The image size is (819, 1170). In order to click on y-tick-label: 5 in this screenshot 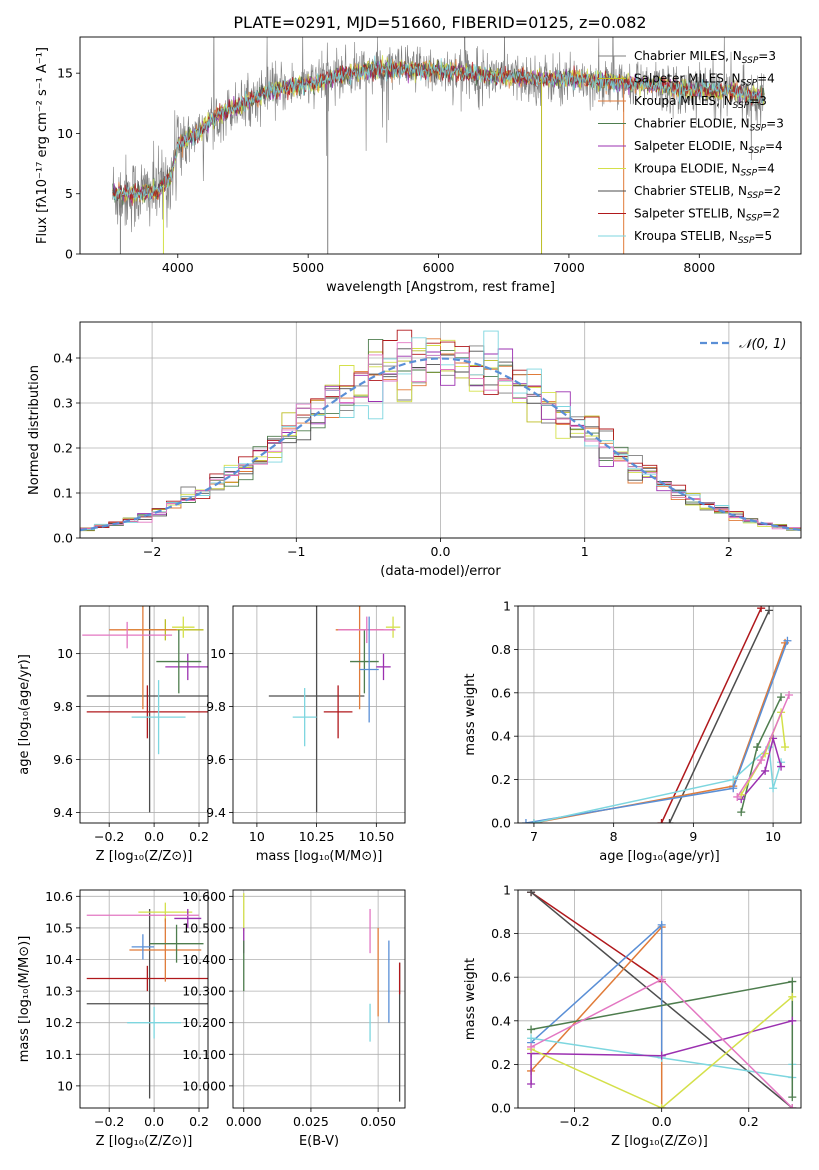, I will do `click(69, 193)`.